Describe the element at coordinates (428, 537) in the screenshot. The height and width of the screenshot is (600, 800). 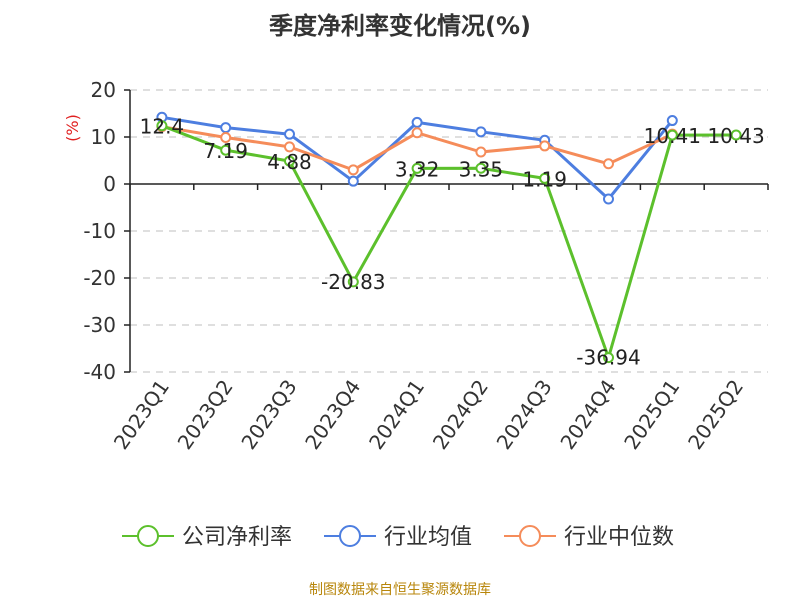
I see `legend-label-1: 行业均值` at that location.